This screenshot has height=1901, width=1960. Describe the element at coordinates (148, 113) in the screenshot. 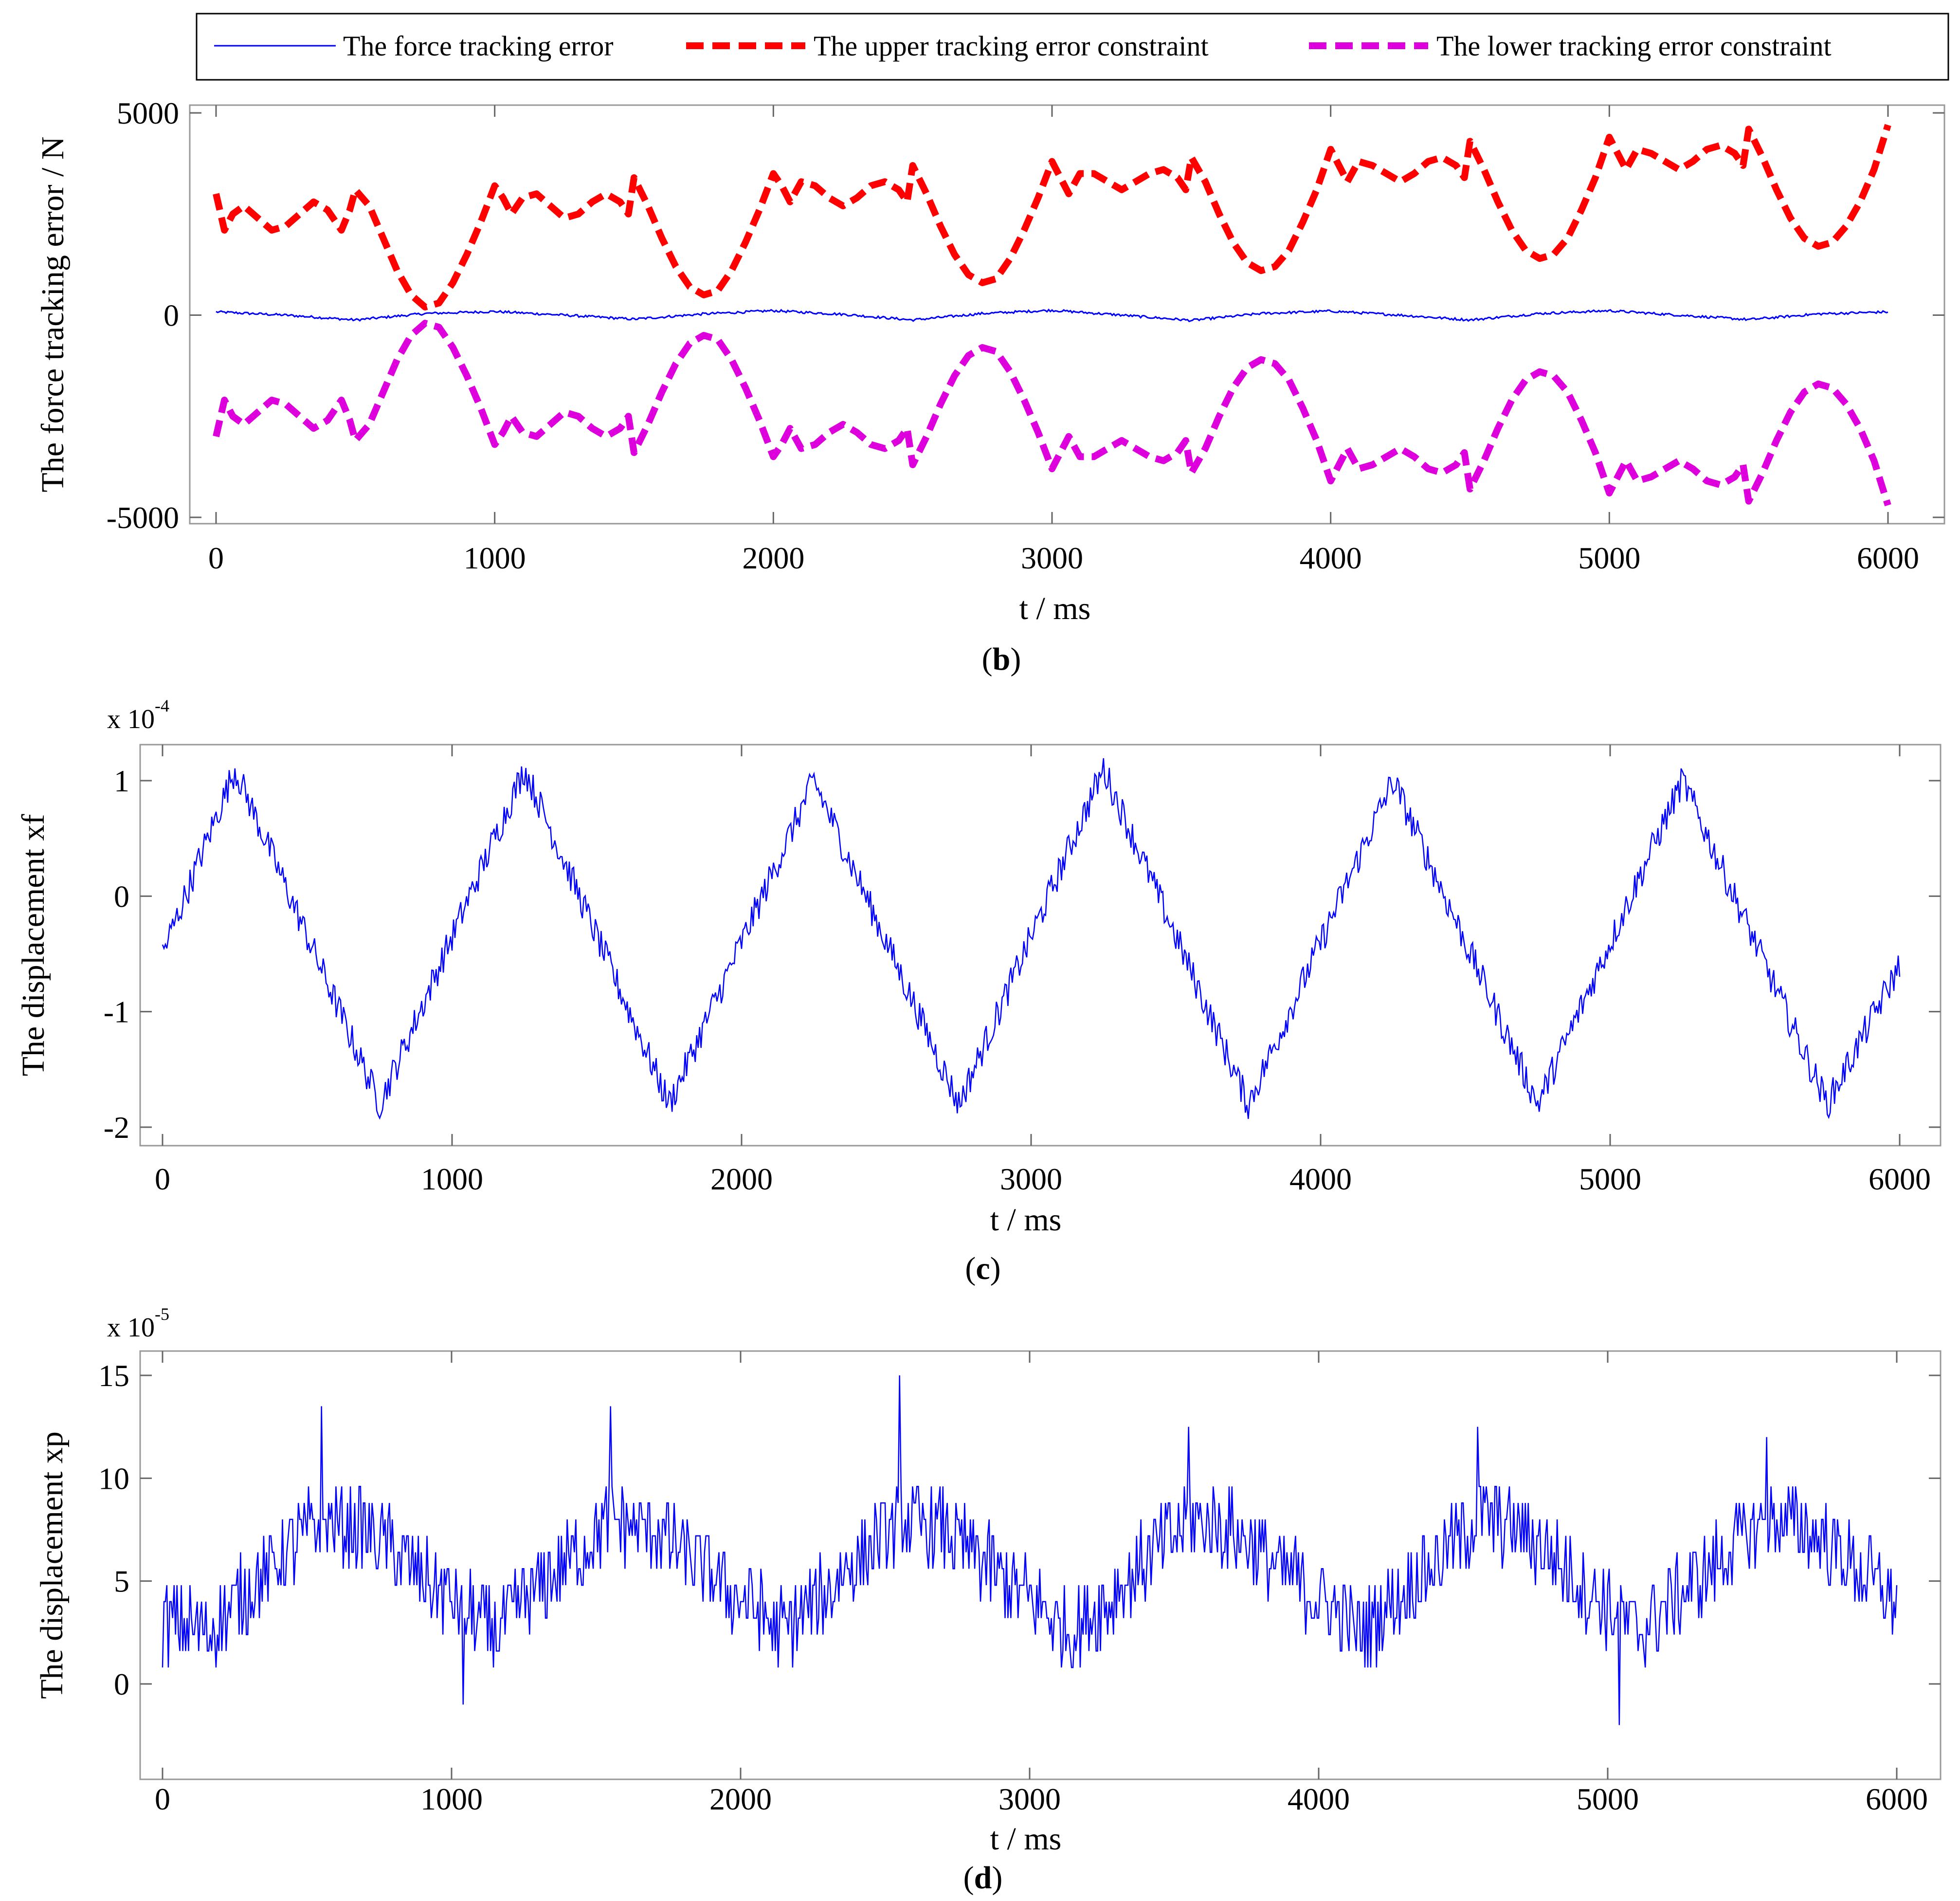

I see `y-tick-label: 5000` at that location.